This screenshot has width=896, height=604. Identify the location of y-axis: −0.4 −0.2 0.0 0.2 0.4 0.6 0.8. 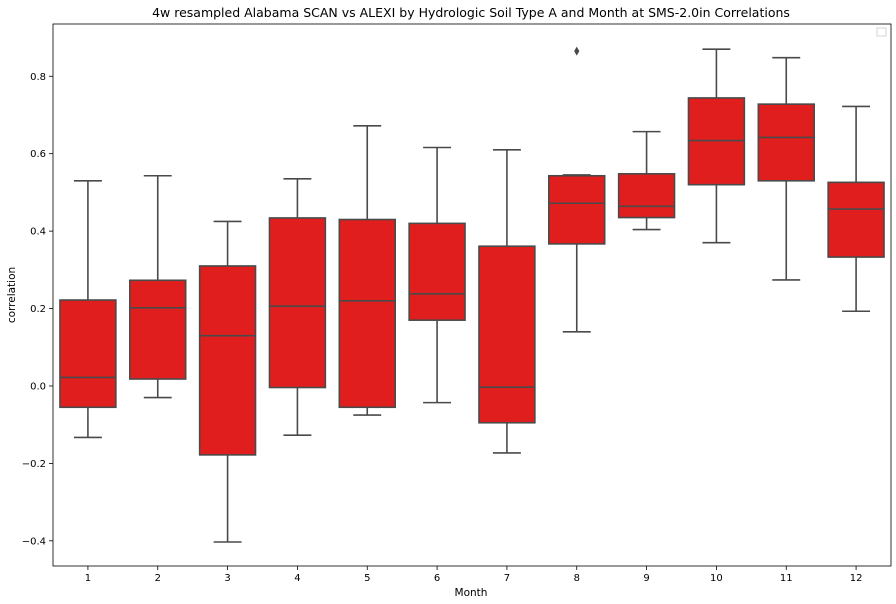
(37, 309).